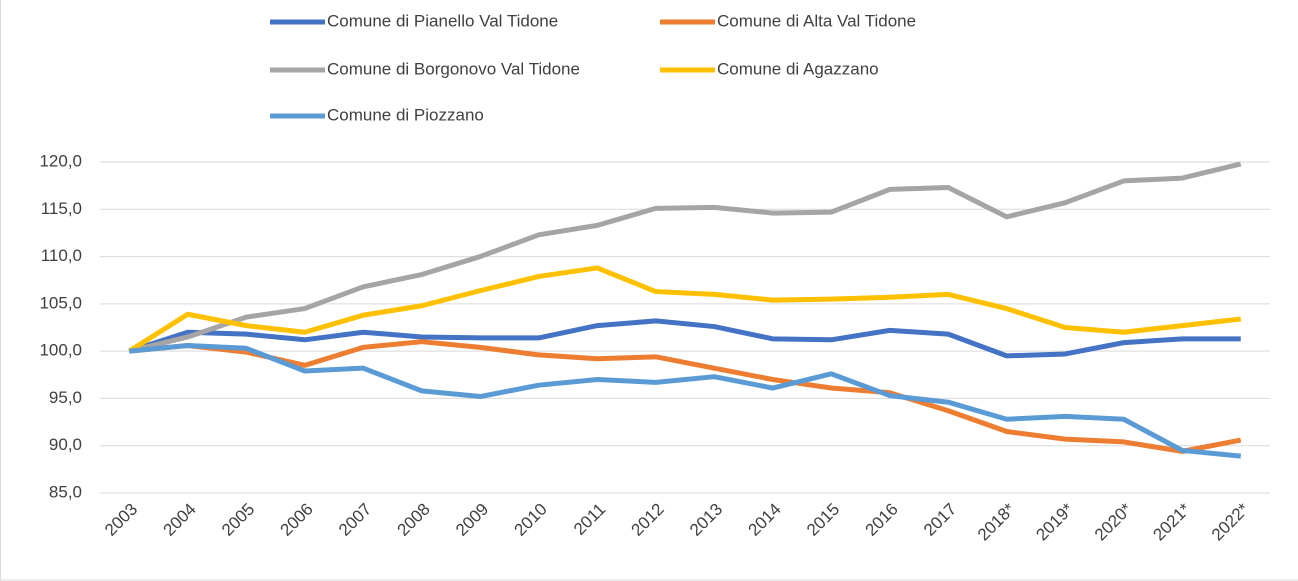 The height and width of the screenshot is (581, 1298). What do you see at coordinates (65, 397) in the screenshot?
I see `y-tick-label: 95,0` at bounding box center [65, 397].